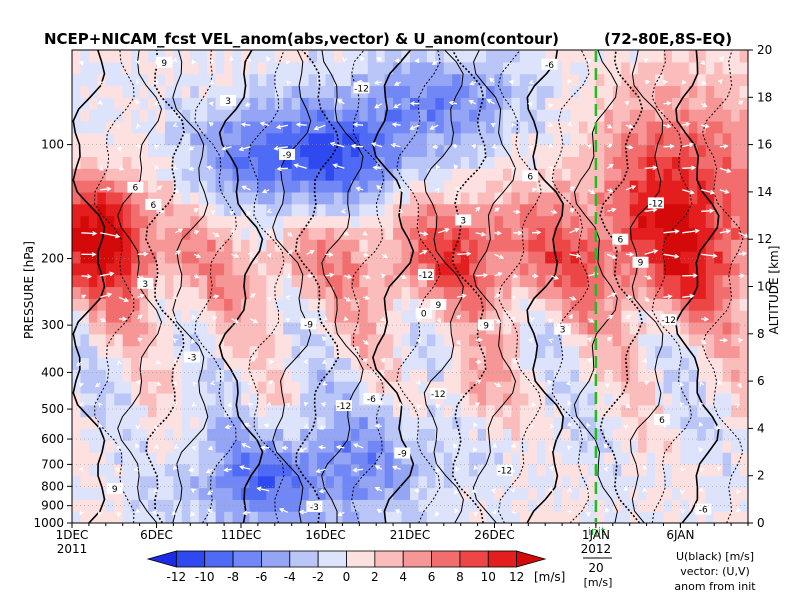 This screenshot has width=800, height=600. What do you see at coordinates (106, 295) in the screenshot?
I see `velocity-vector` at bounding box center [106, 295].